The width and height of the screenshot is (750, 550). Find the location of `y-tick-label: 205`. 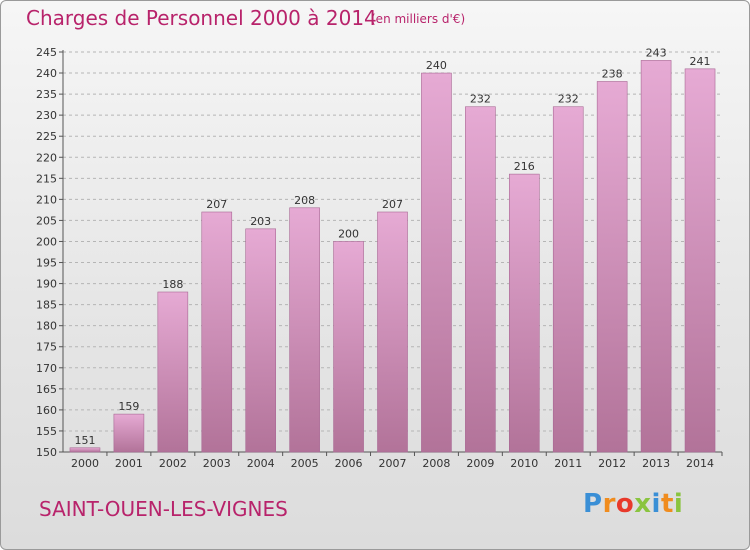

y-tick-label: 205 is located at coordinates (46, 220).